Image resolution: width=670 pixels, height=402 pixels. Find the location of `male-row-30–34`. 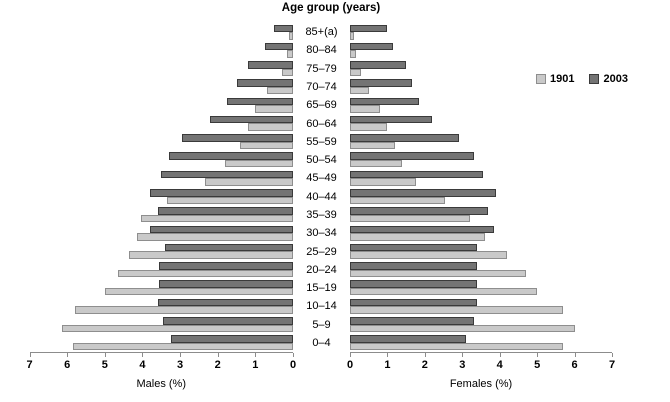

male-row-30–34 is located at coordinates (161, 233).